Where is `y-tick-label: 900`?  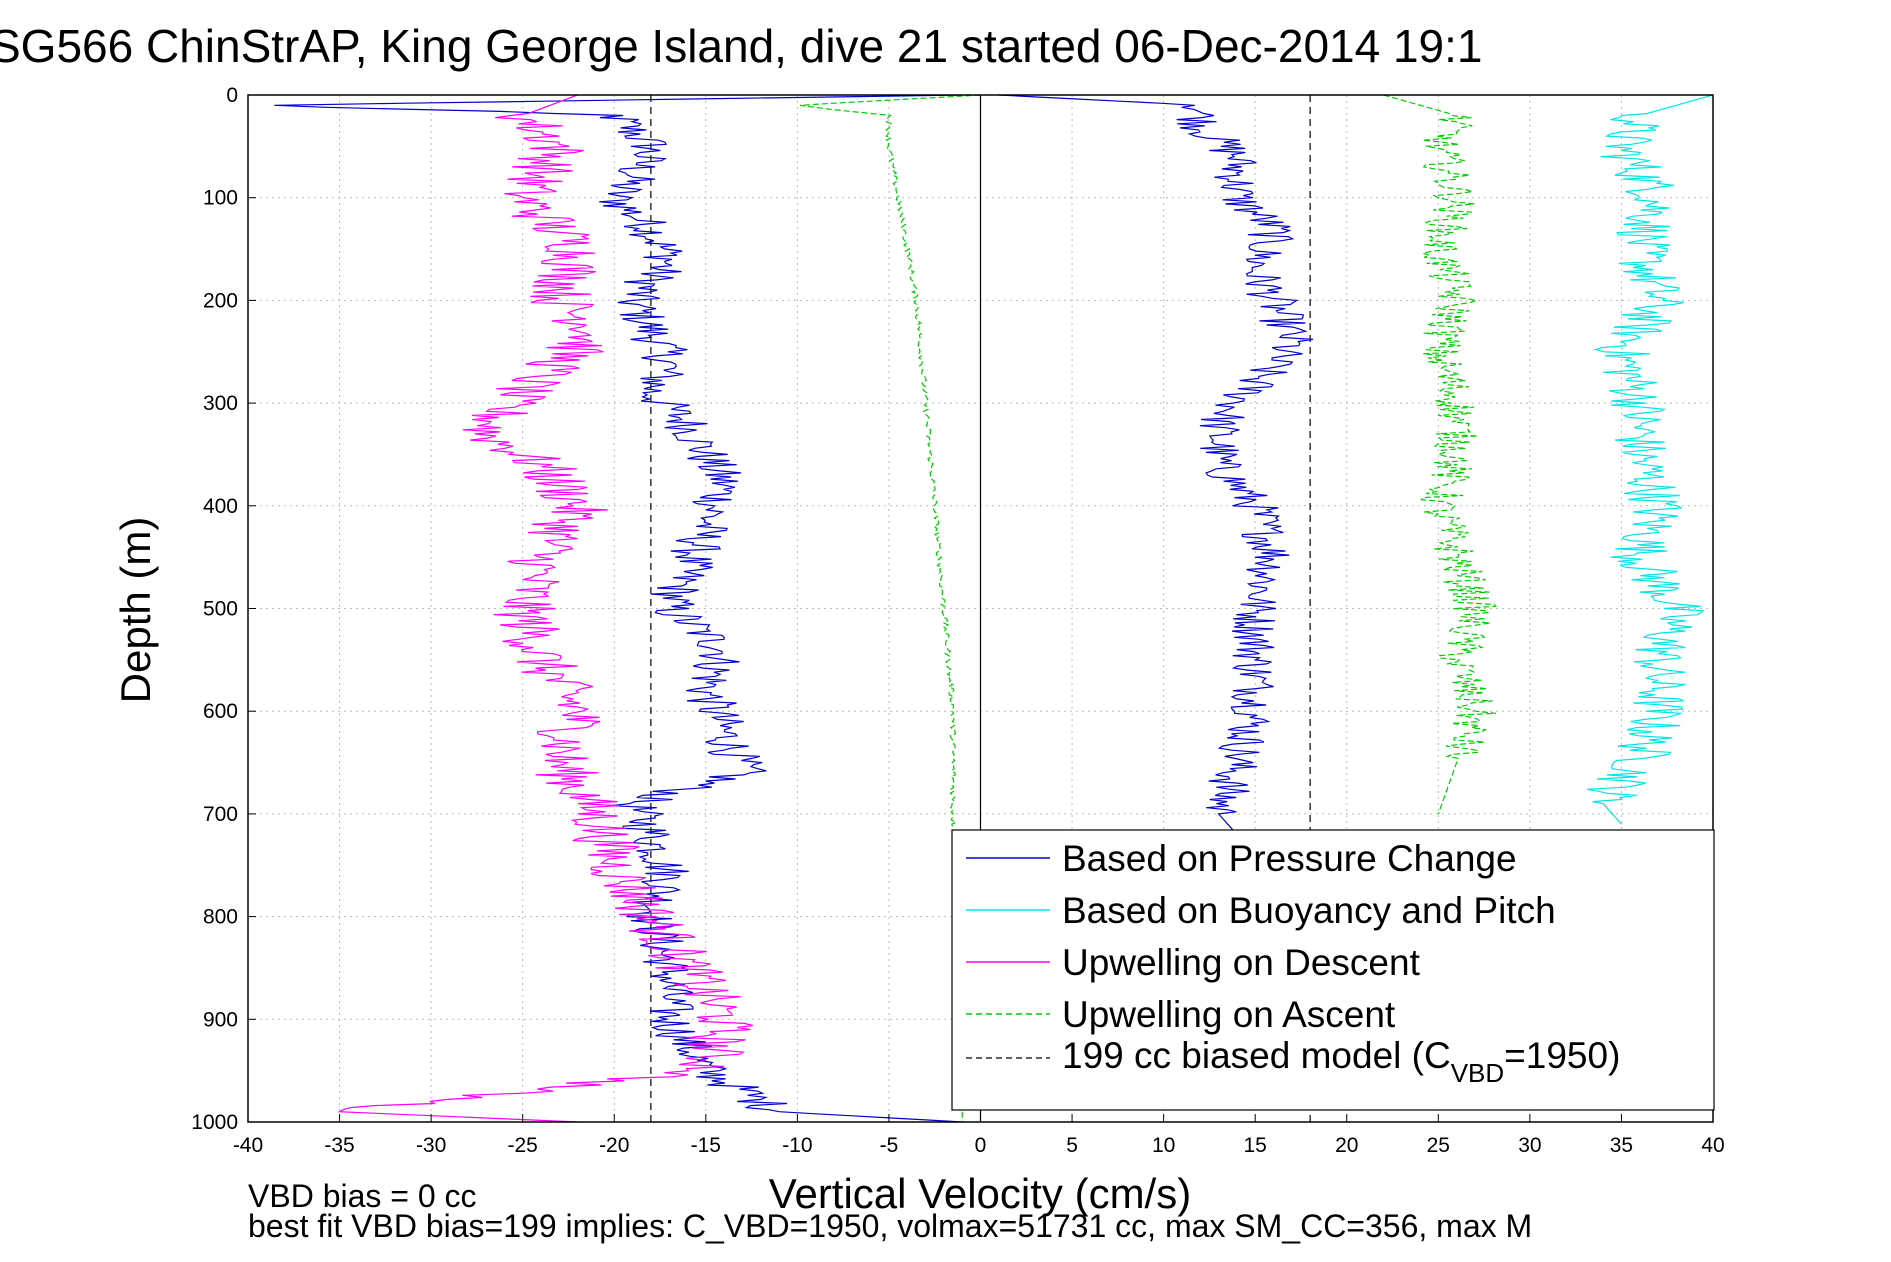 y-tick-label: 900 is located at coordinates (220, 1019).